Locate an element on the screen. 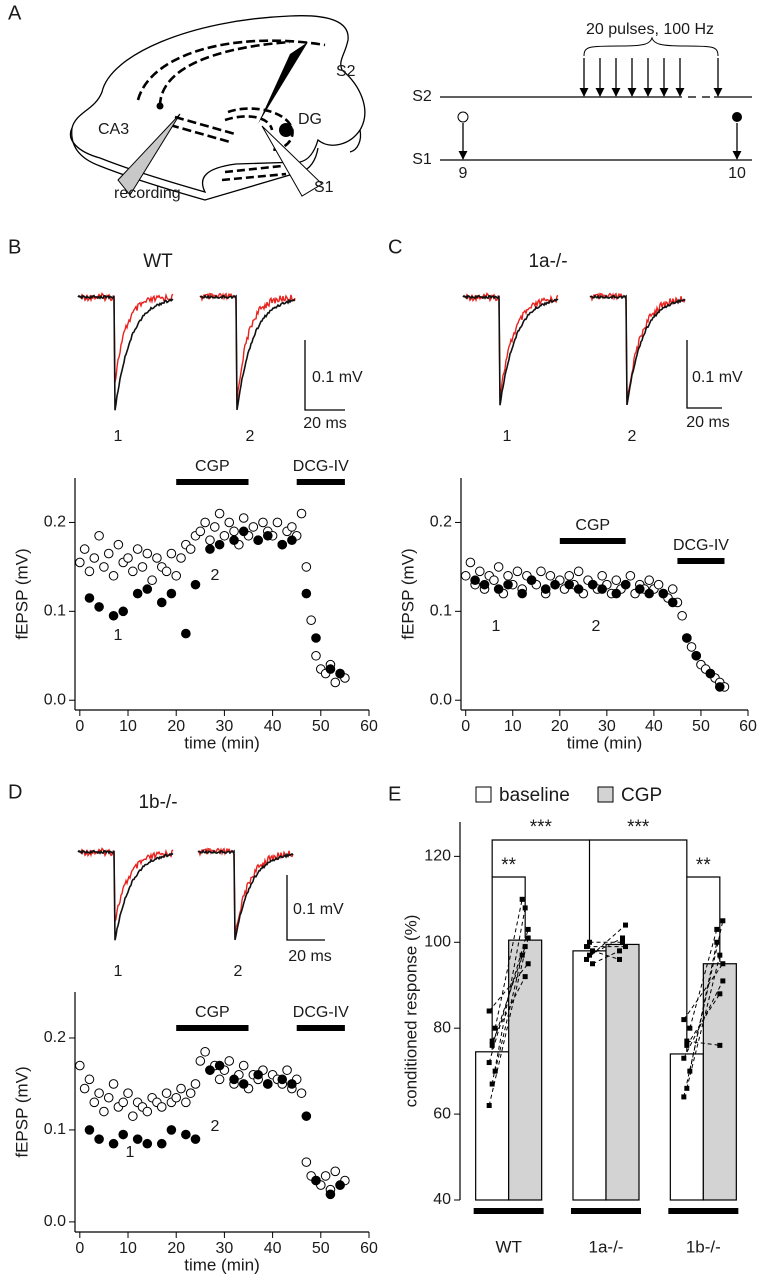 The image size is (761, 1280). x-tick-label: 0 is located at coordinates (465, 726).